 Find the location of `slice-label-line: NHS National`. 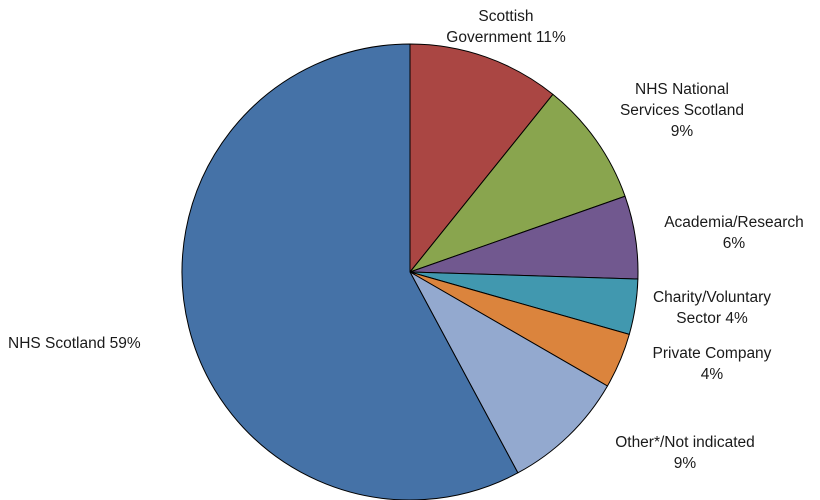

slice-label-line: NHS National is located at coordinates (682, 89).